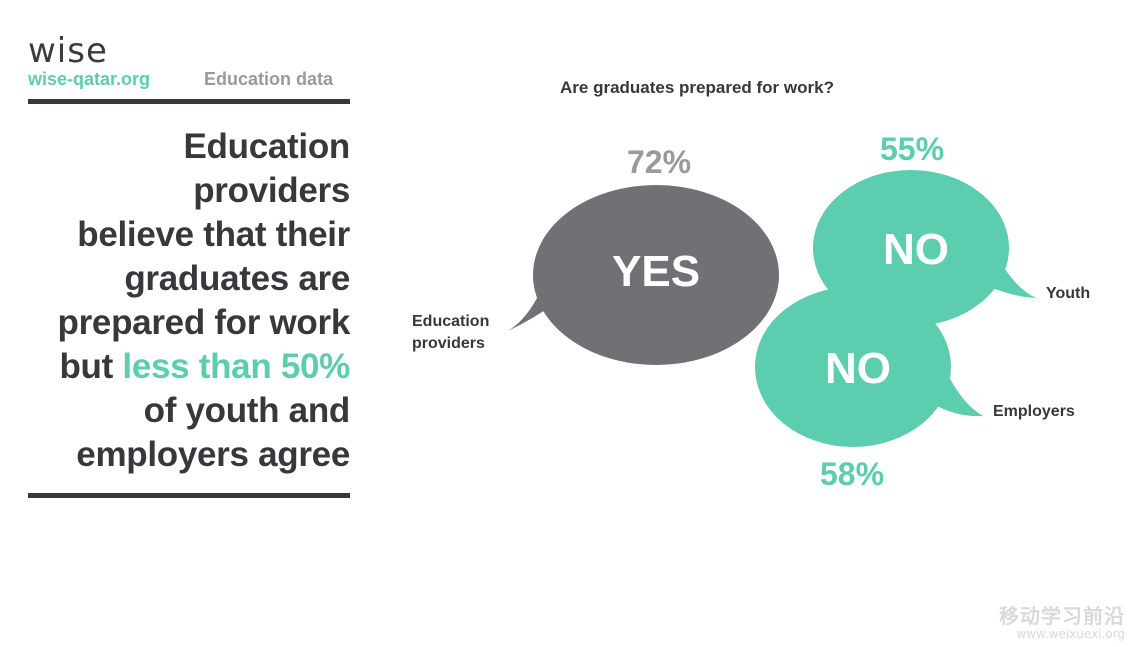 The height and width of the screenshot is (647, 1131). Describe the element at coordinates (237, 278) in the screenshot. I see `headline-line-3: graduates are` at that location.